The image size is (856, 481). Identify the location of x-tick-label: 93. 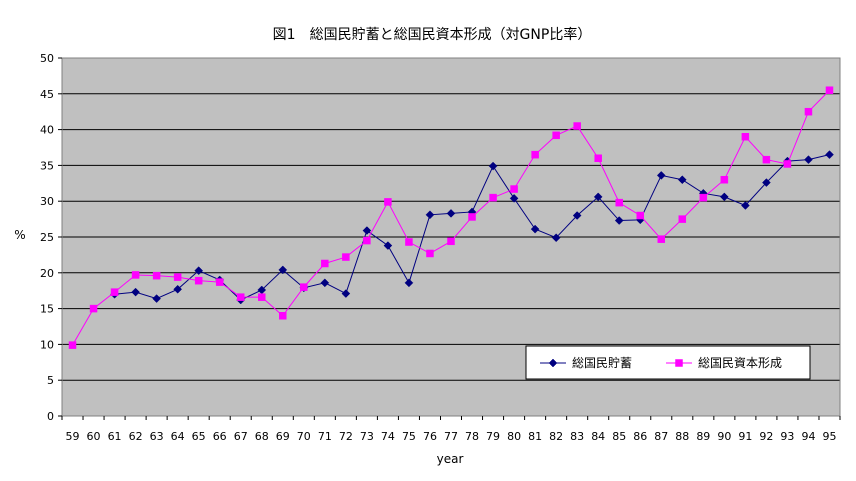
(787, 436).